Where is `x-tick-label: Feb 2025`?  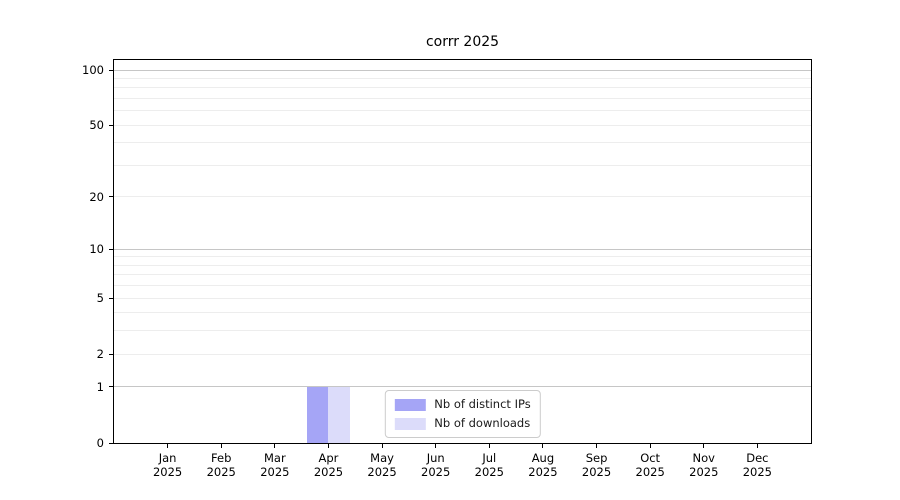
x-tick-label: Feb 2025 is located at coordinates (221, 465).